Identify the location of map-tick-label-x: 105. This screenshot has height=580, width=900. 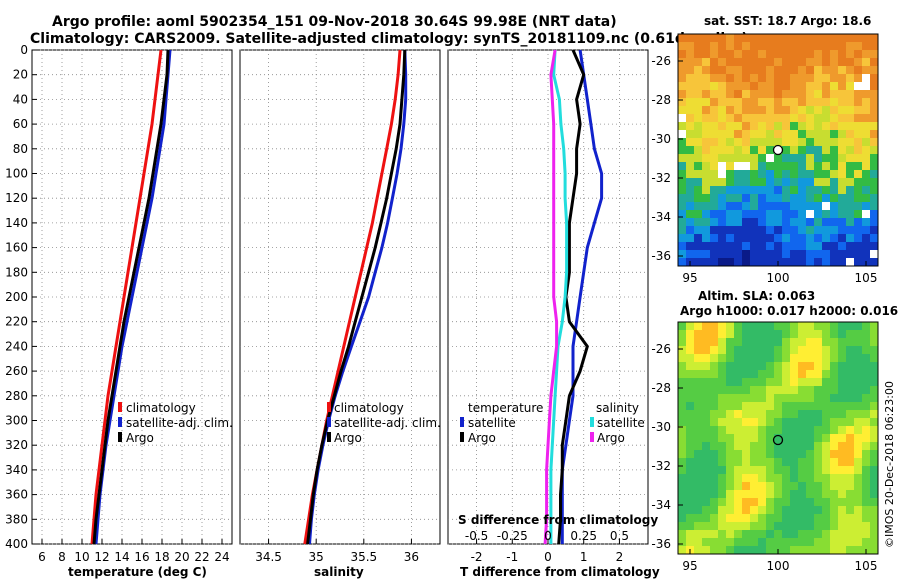
(866, 278).